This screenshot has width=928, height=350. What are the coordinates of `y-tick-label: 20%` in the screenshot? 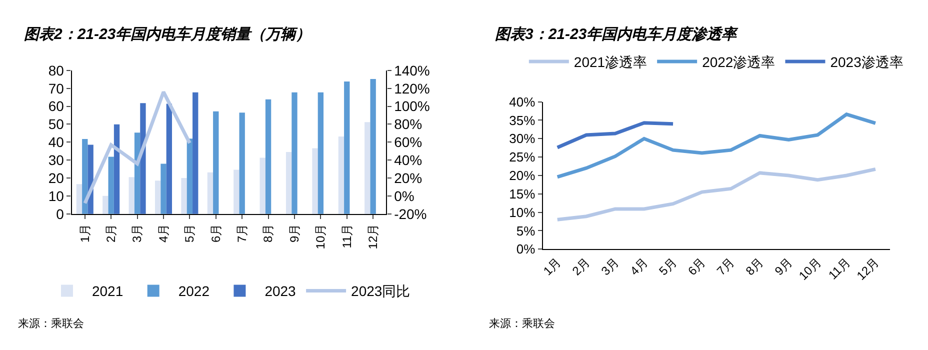 It's located at (522, 176).